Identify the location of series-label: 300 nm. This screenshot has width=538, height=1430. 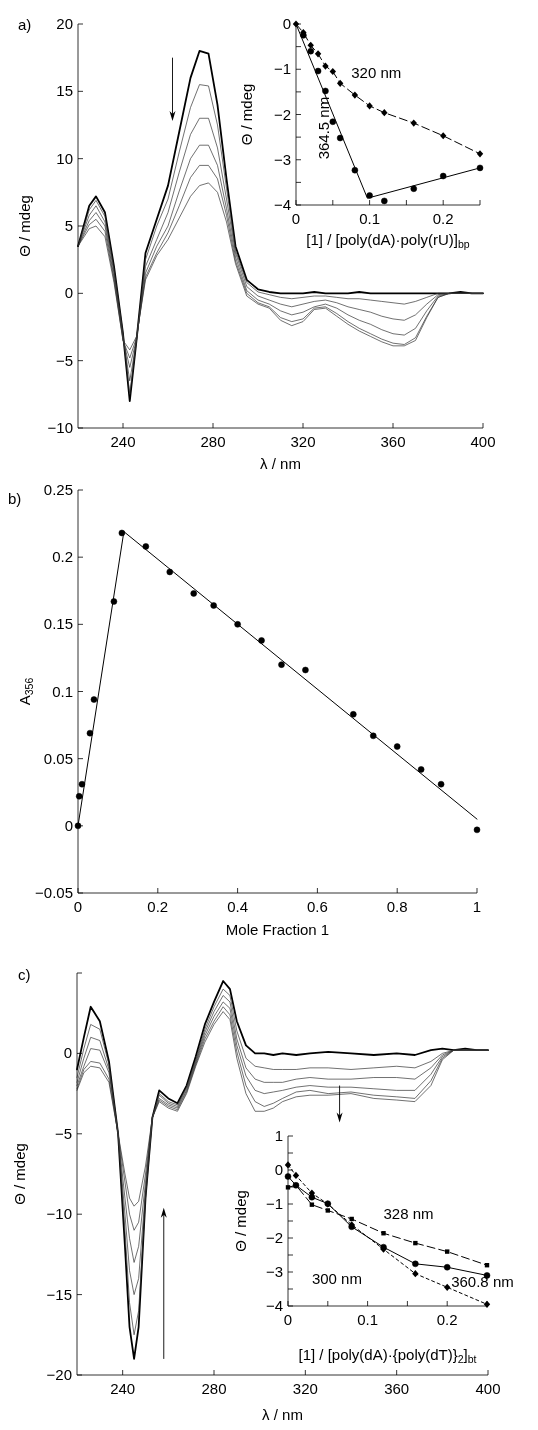
(336, 1278).